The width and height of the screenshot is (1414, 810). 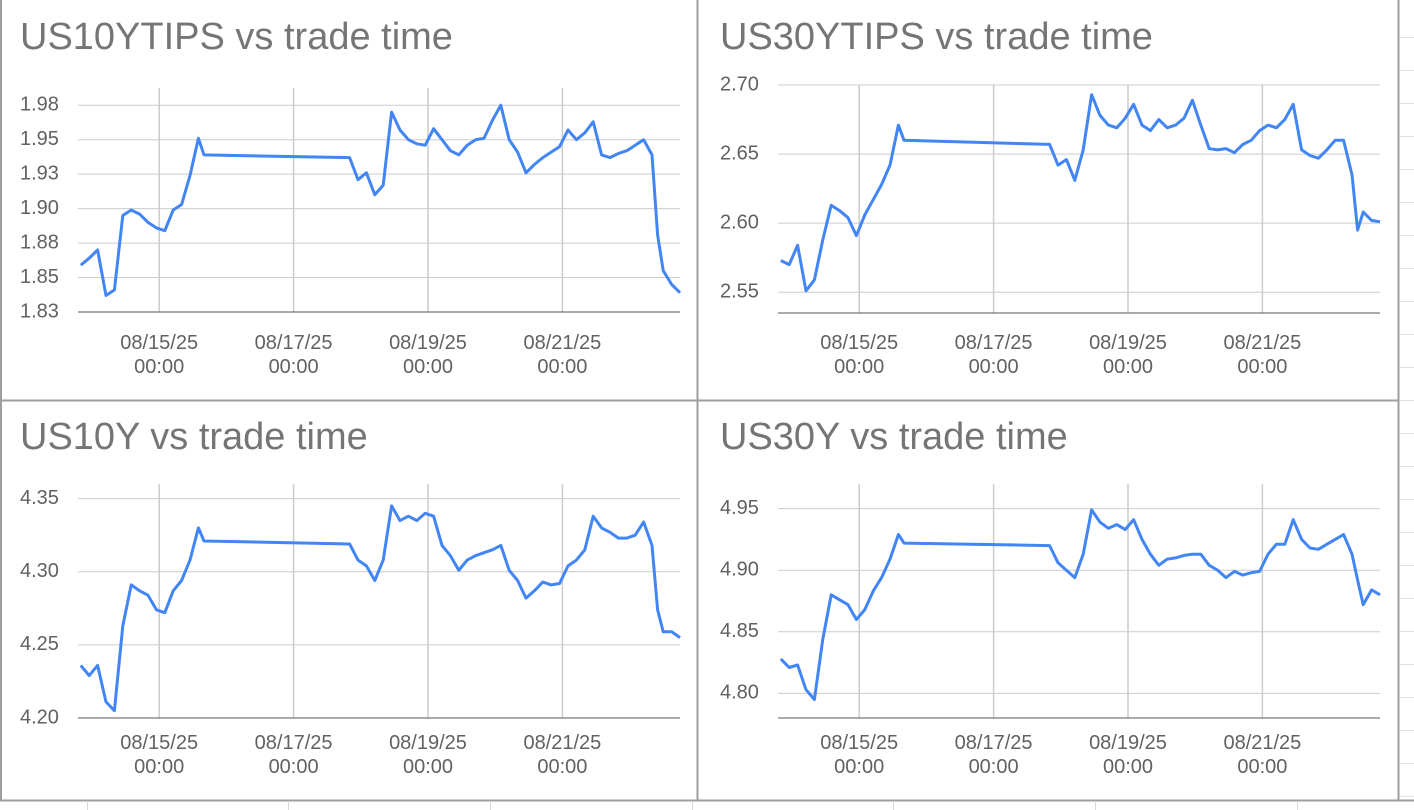 I want to click on y-tick-label: 4.25, so click(x=39, y=644).